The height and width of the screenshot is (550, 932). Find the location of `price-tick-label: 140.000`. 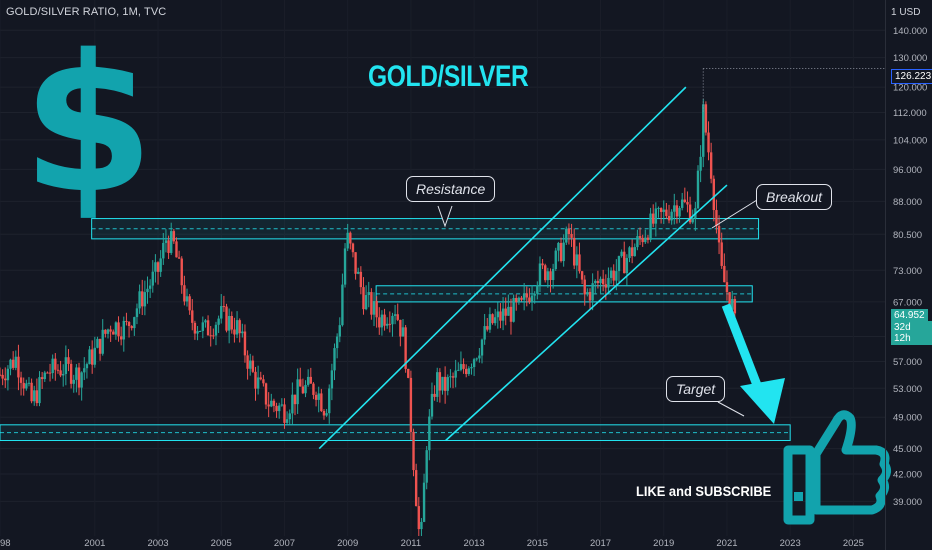

price-tick-label: 140.000 is located at coordinates (910, 31).